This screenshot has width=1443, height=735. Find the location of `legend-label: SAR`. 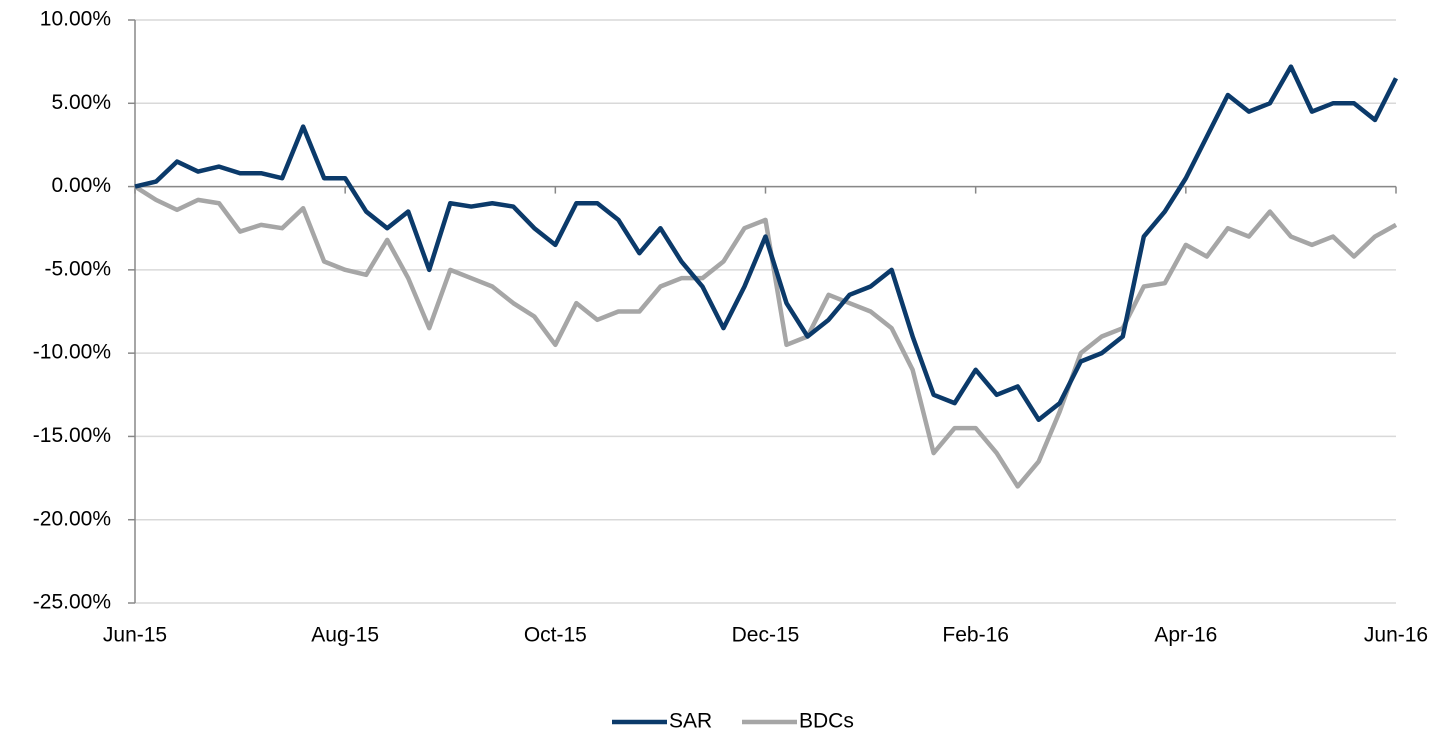

legend-label: SAR is located at coordinates (690, 721).